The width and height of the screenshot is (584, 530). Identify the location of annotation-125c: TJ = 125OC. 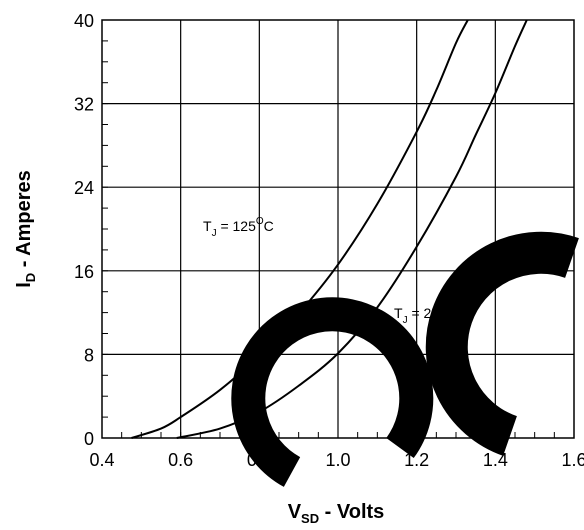
(238, 227).